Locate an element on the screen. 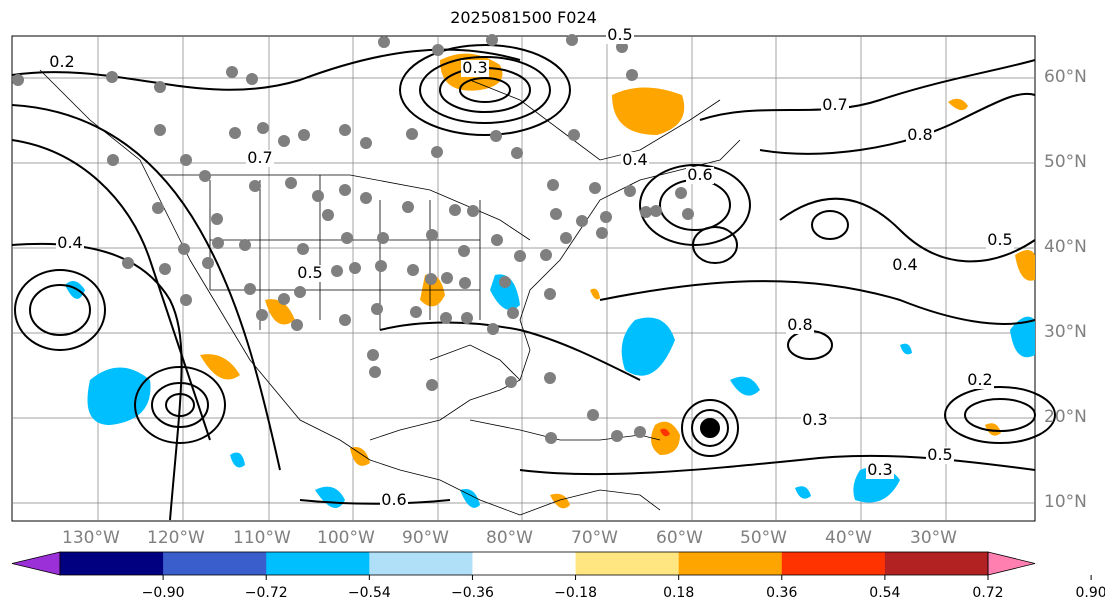  colorbar-tick-label: 0.90 is located at coordinates (1090, 593).